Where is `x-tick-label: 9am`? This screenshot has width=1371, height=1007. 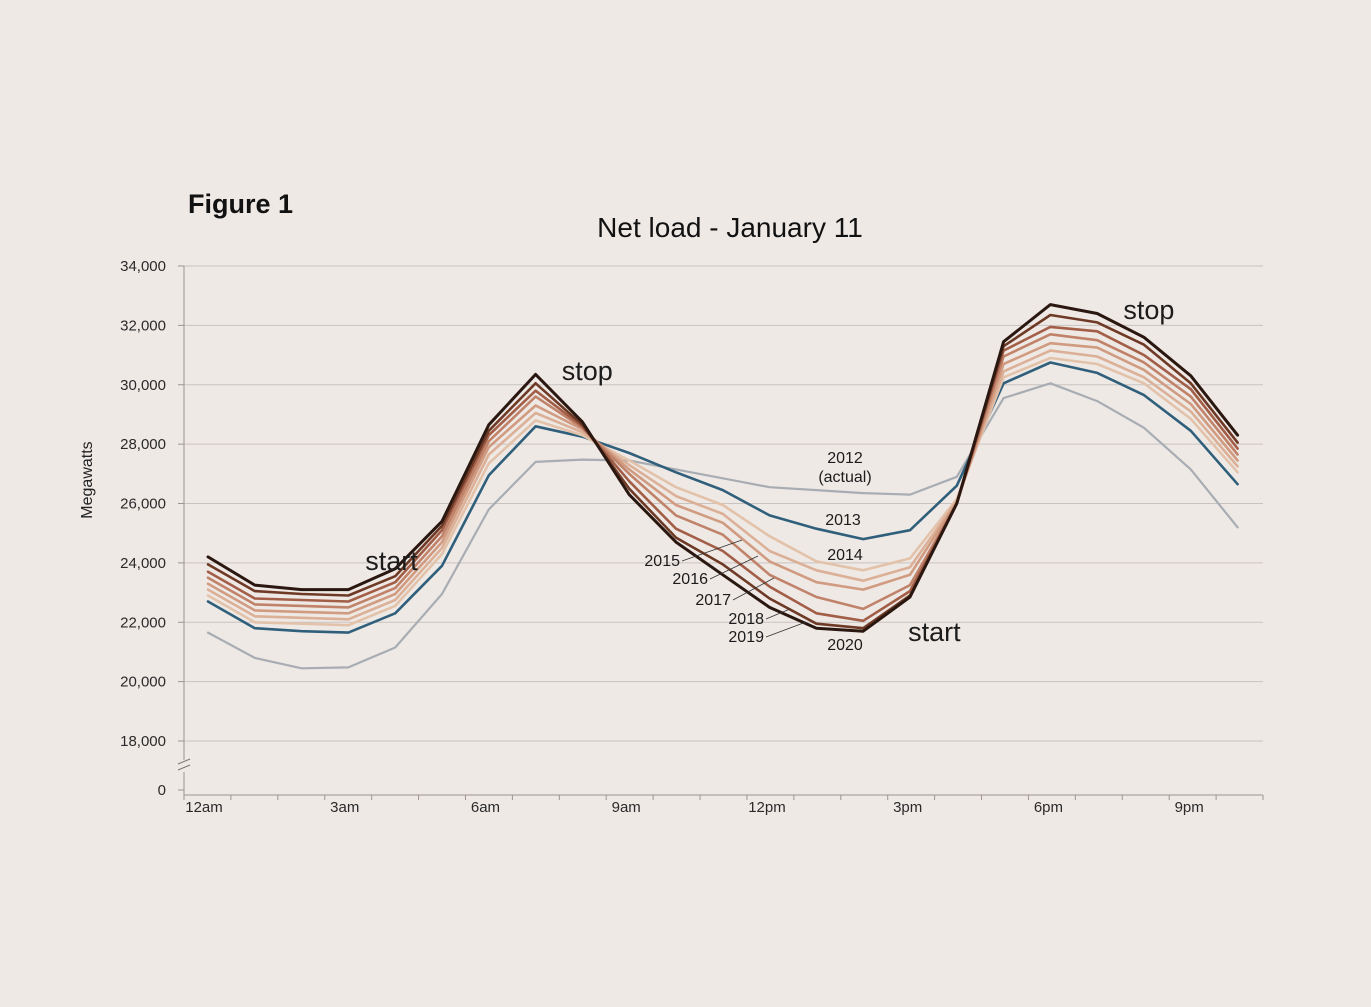 x-tick-label: 9am is located at coordinates (626, 807).